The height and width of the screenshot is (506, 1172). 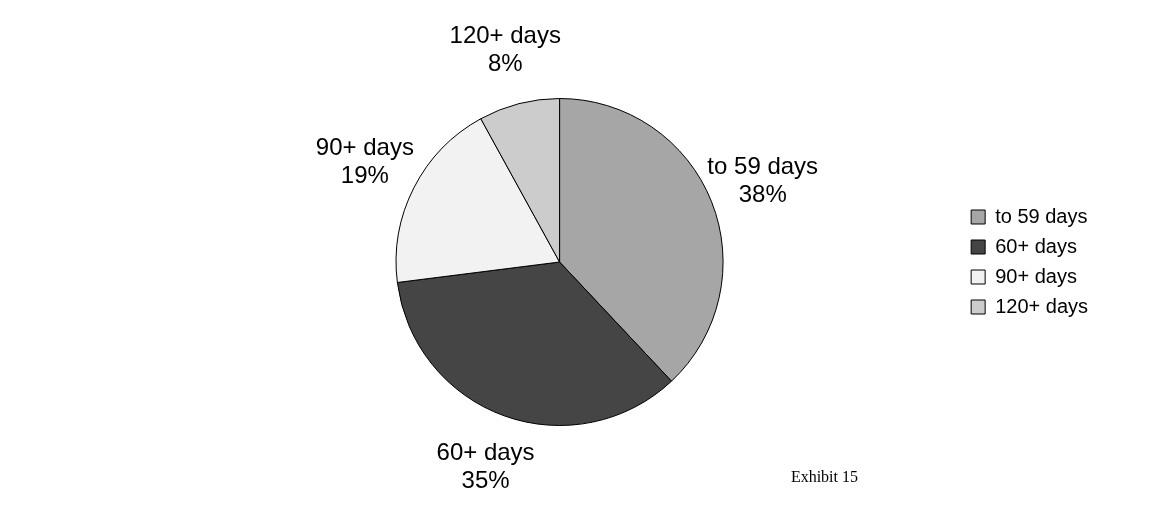 I want to click on data-label: 38%, so click(x=762, y=194).